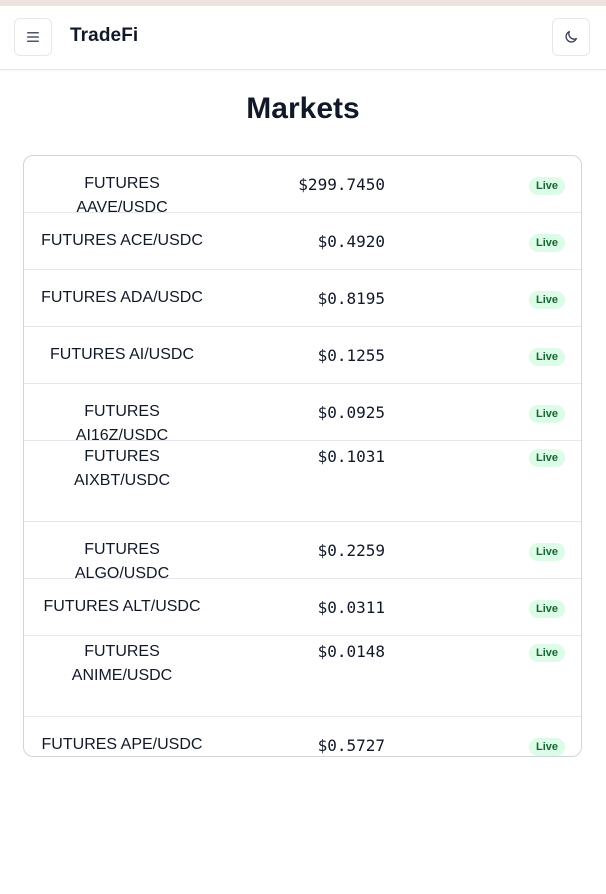  I want to click on market-row: FUTURES ALGO/USDC $0.2259 Live, so click(302, 552).